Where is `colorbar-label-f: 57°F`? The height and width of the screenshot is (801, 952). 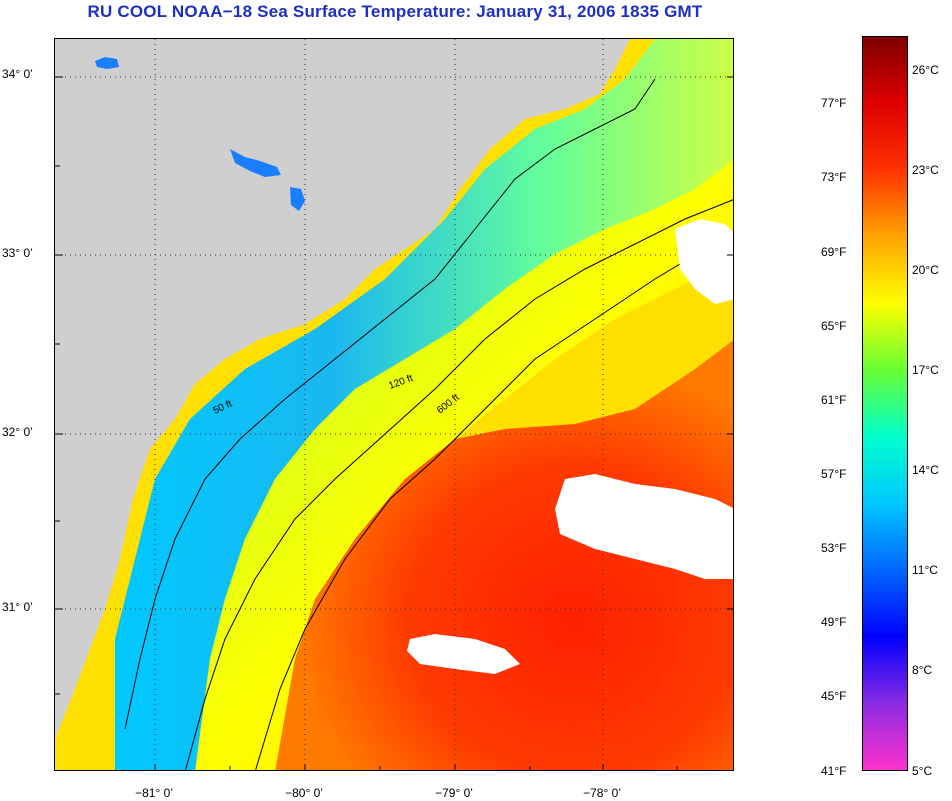 colorbar-label-f: 57°F is located at coordinates (834, 474).